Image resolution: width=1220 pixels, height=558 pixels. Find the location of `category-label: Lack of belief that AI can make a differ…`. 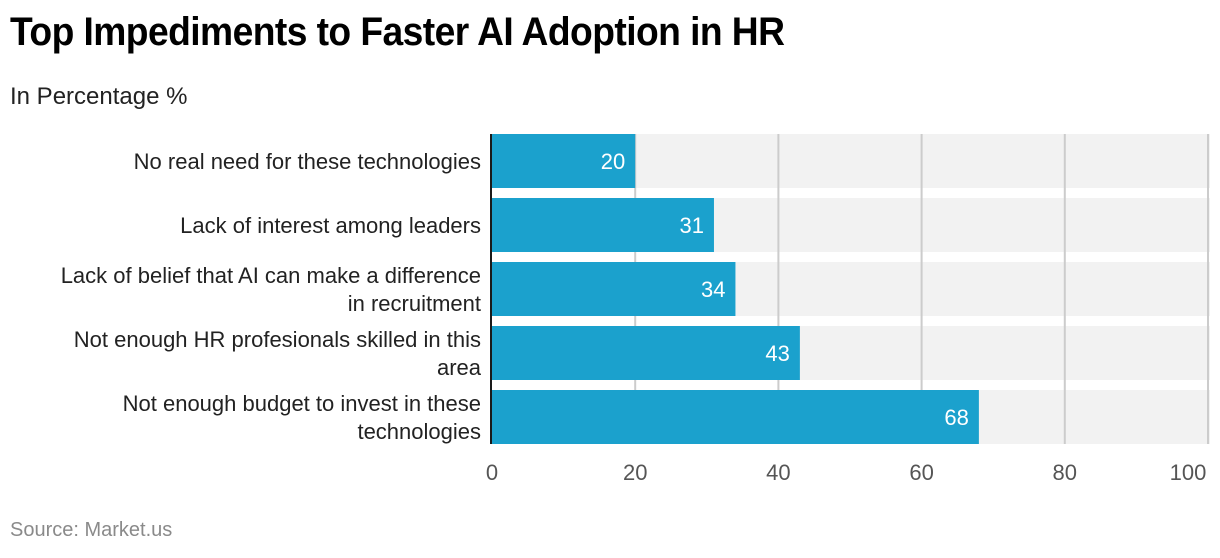

category-label: Lack of belief that AI can make a differ… is located at coordinates (271, 289).